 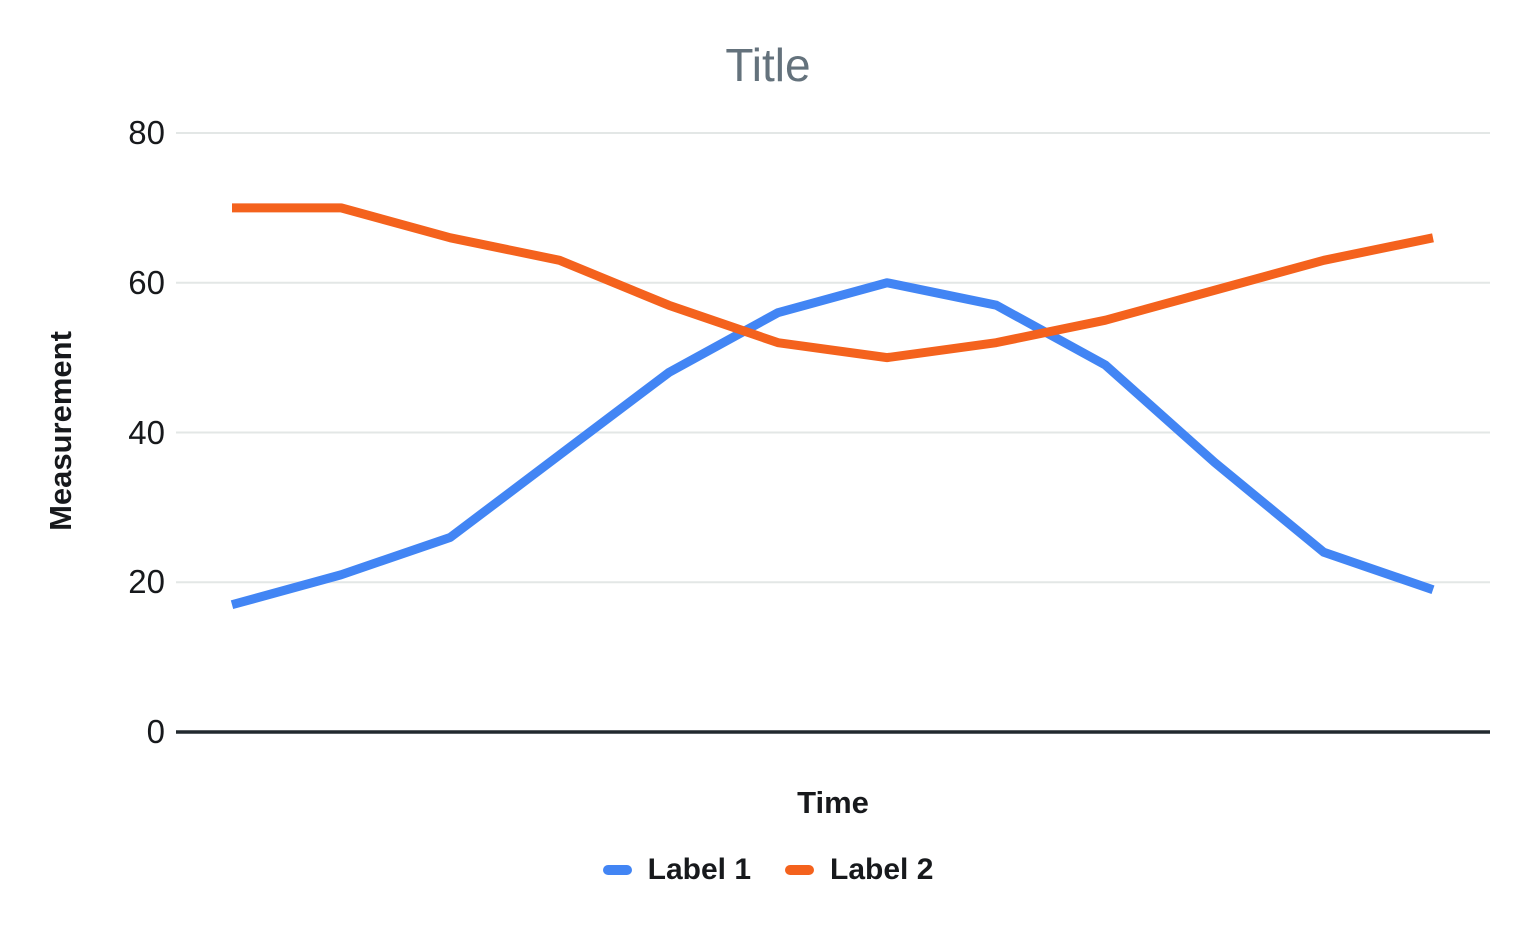 I want to click on x-axis-title: Time, so click(x=833, y=802).